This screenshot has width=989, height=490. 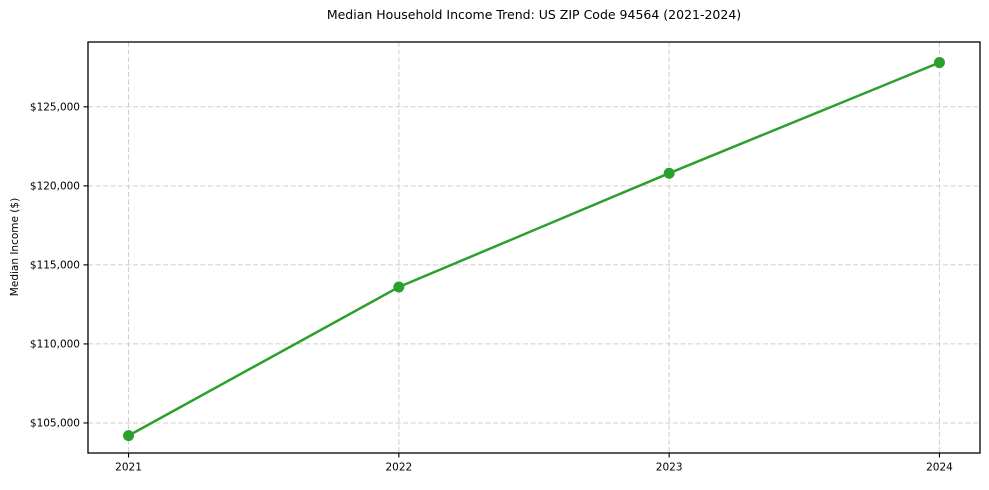 I want to click on data-point-2022, so click(x=399, y=287).